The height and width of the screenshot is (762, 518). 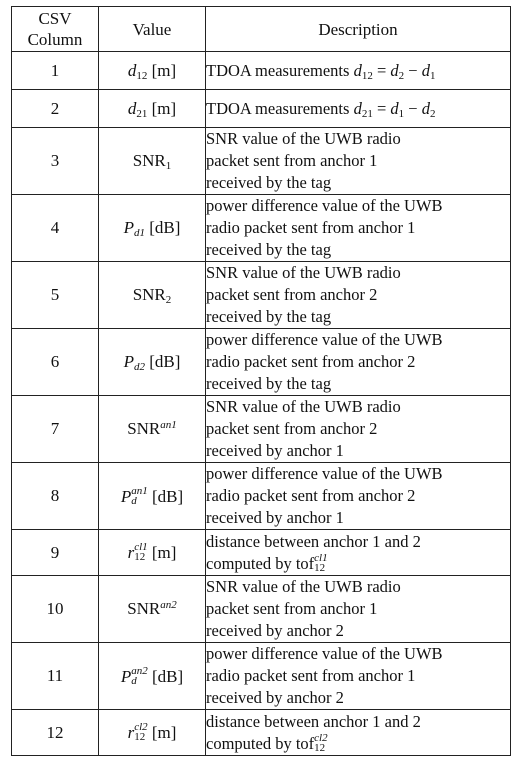 What do you see at coordinates (152, 362) in the screenshot?
I see `value-cell: Pd2 [dB]` at bounding box center [152, 362].